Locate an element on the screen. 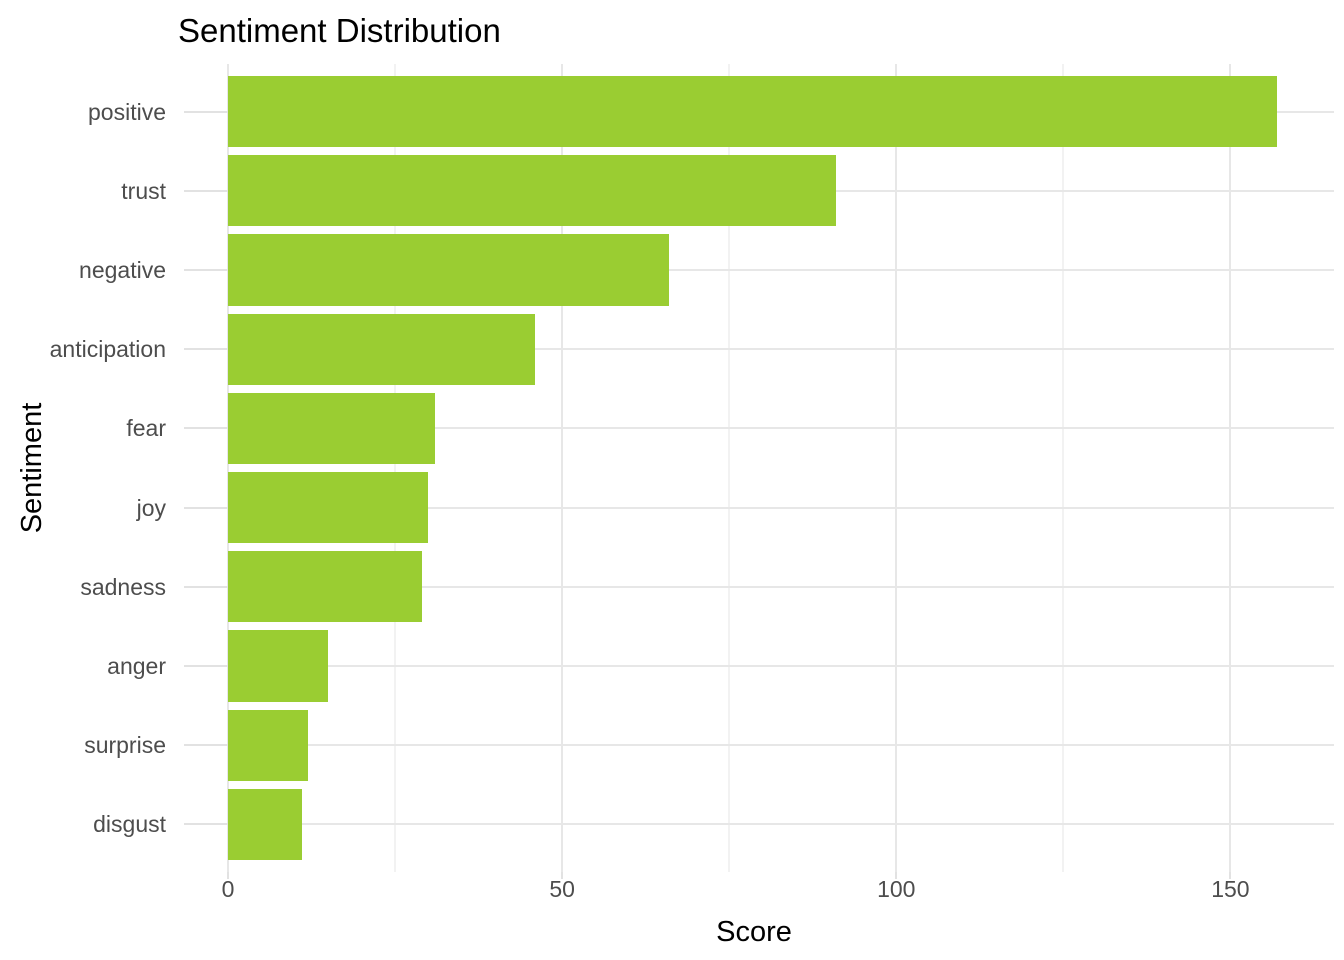  bar-disgust is located at coordinates (265, 824).